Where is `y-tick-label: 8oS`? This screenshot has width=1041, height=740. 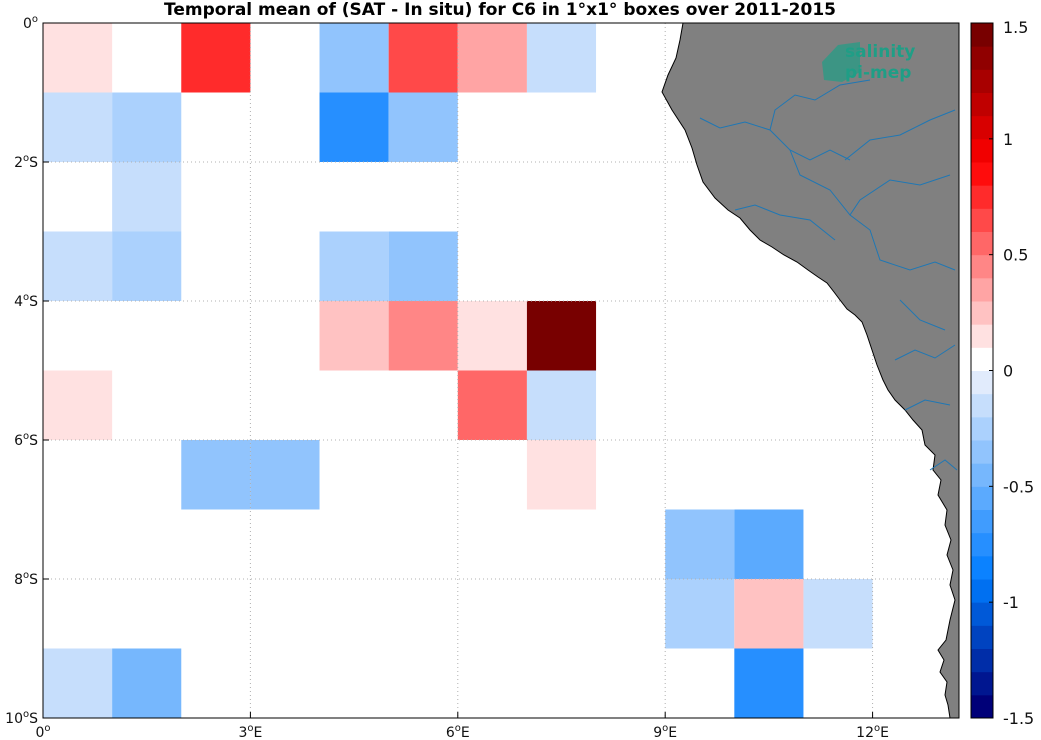 y-tick-label: 8oS is located at coordinates (26, 579).